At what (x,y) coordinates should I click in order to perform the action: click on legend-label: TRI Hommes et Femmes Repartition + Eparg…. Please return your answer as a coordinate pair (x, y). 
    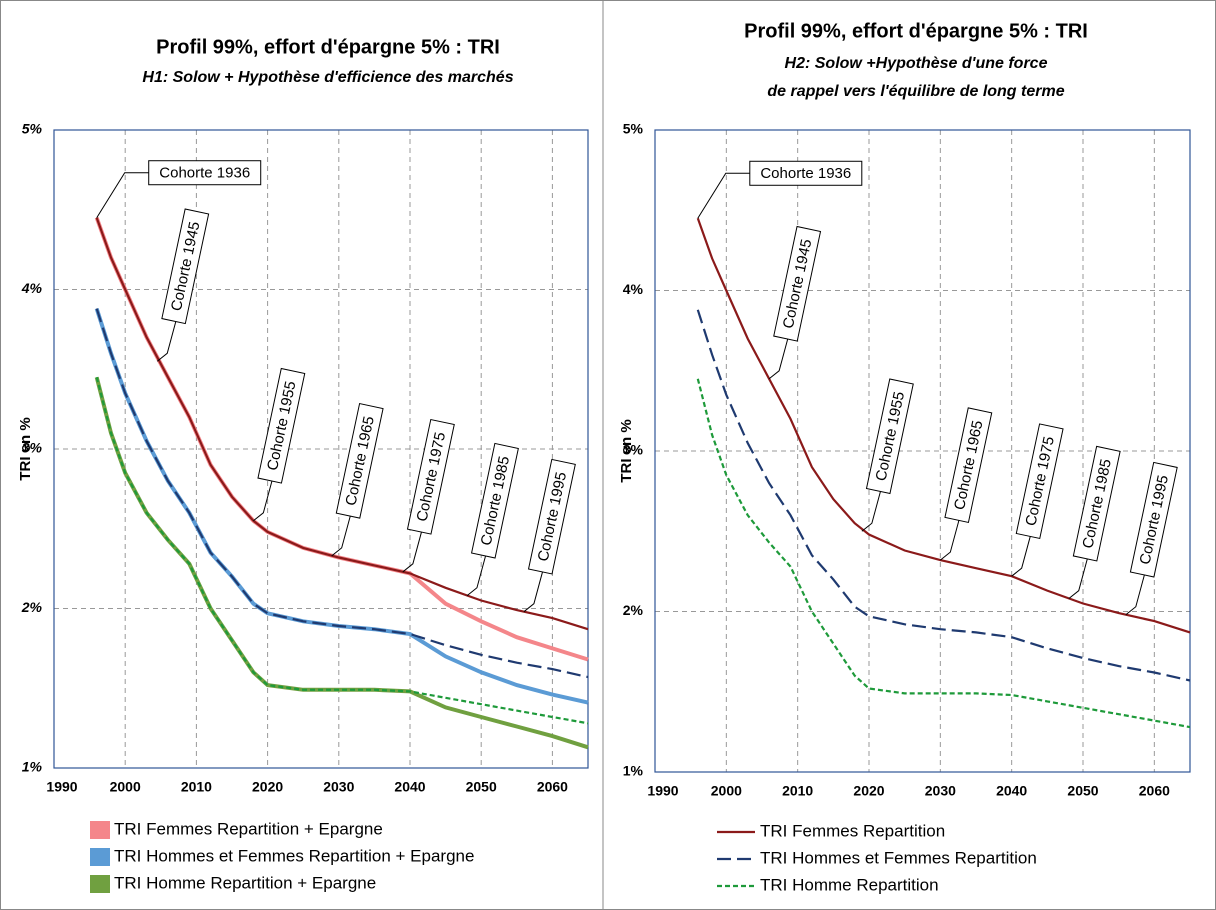
    Looking at the image, I should click on (294, 855).